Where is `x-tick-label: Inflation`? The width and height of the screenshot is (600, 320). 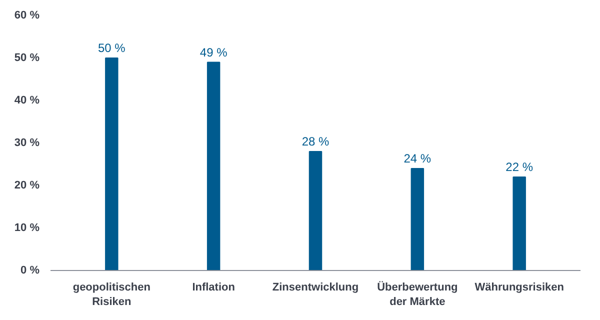
x-tick-label: Inflation is located at coordinates (214, 288).